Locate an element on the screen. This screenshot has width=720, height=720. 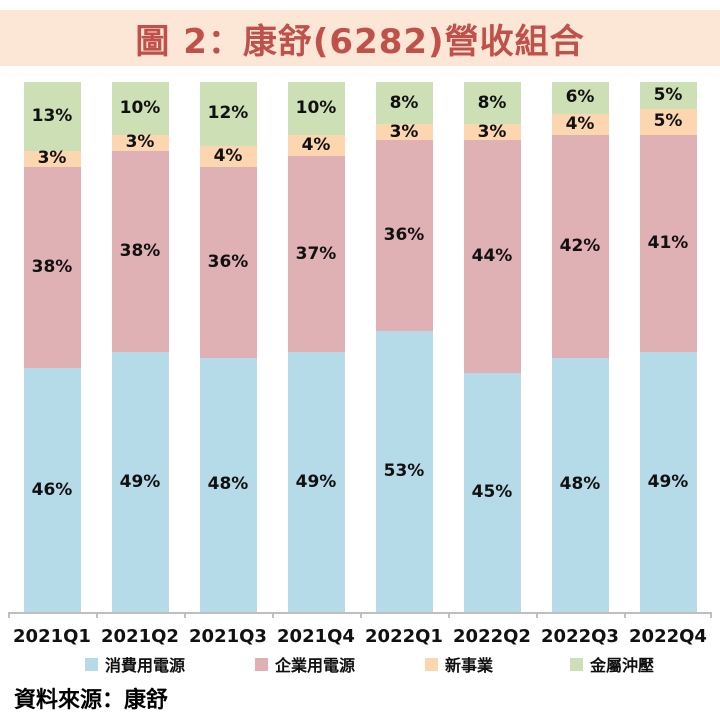
chart-title: 圖 2：康舒(6282)營收組合 is located at coordinates (360, 41).